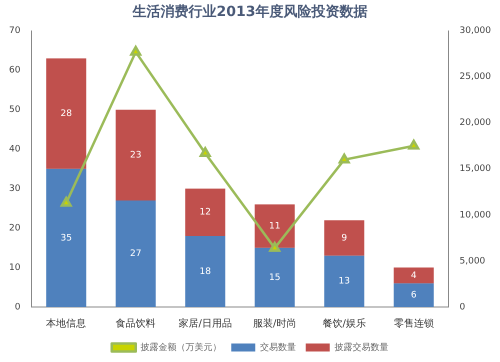  What do you see at coordinates (476, 123) in the screenshot?
I see `y2-tick-label: 20,000` at bounding box center [476, 123].